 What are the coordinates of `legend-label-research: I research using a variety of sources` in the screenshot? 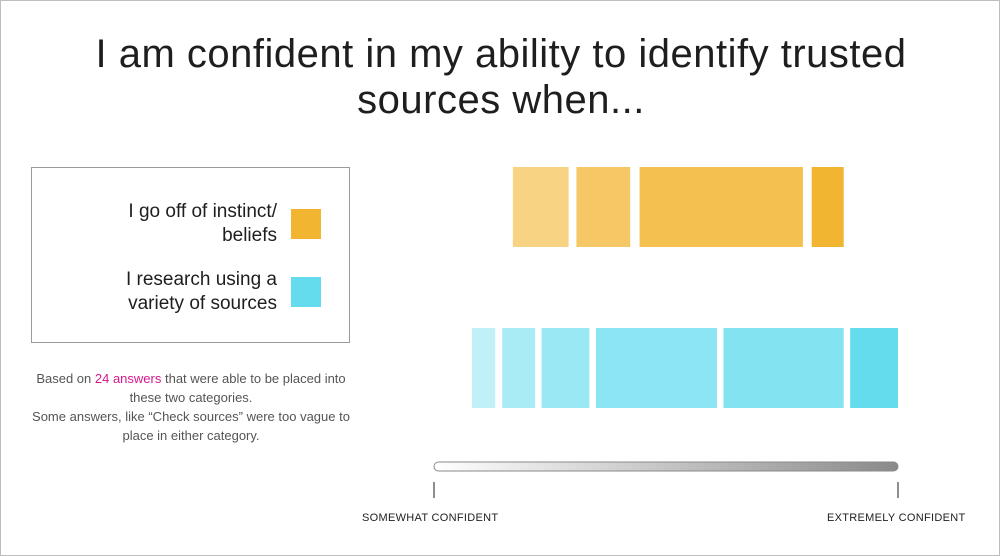 It's located at (201, 291).